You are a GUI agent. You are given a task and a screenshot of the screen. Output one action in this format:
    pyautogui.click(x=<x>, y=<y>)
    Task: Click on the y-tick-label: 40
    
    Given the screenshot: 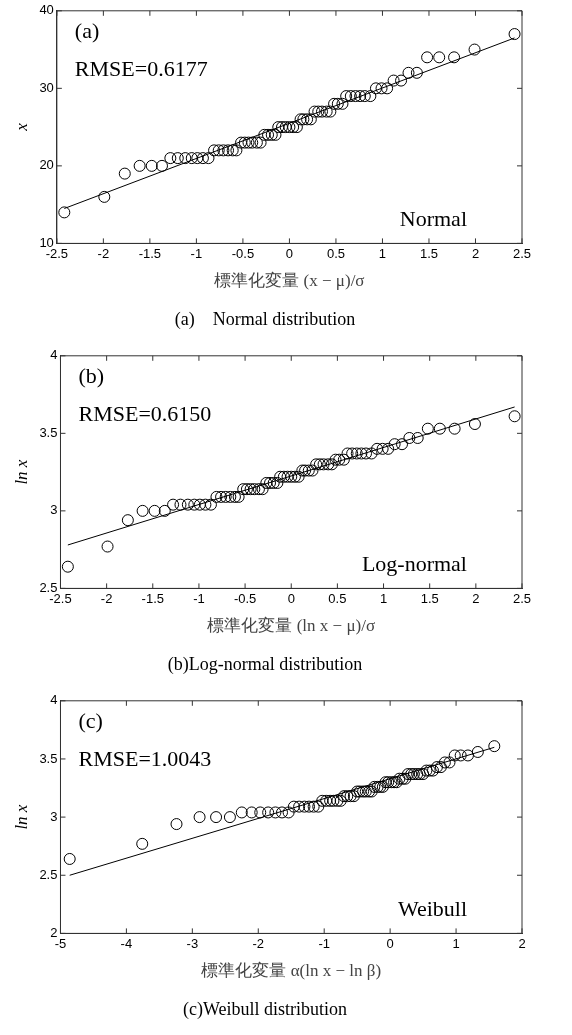 What is the action you would take?
    pyautogui.click(x=46, y=10)
    